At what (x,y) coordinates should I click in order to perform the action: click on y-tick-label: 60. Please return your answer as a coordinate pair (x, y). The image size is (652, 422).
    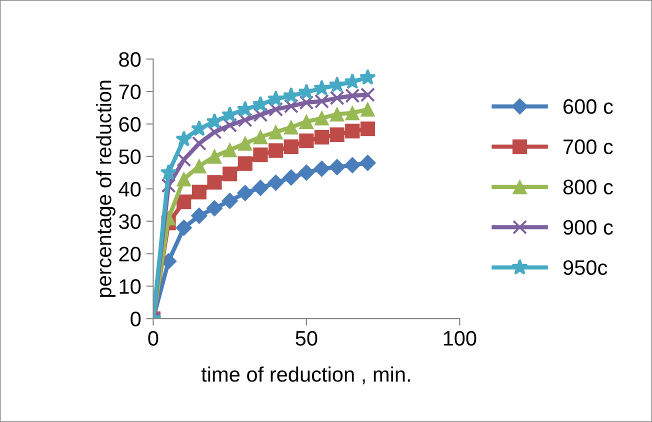
    Looking at the image, I should click on (130, 124).